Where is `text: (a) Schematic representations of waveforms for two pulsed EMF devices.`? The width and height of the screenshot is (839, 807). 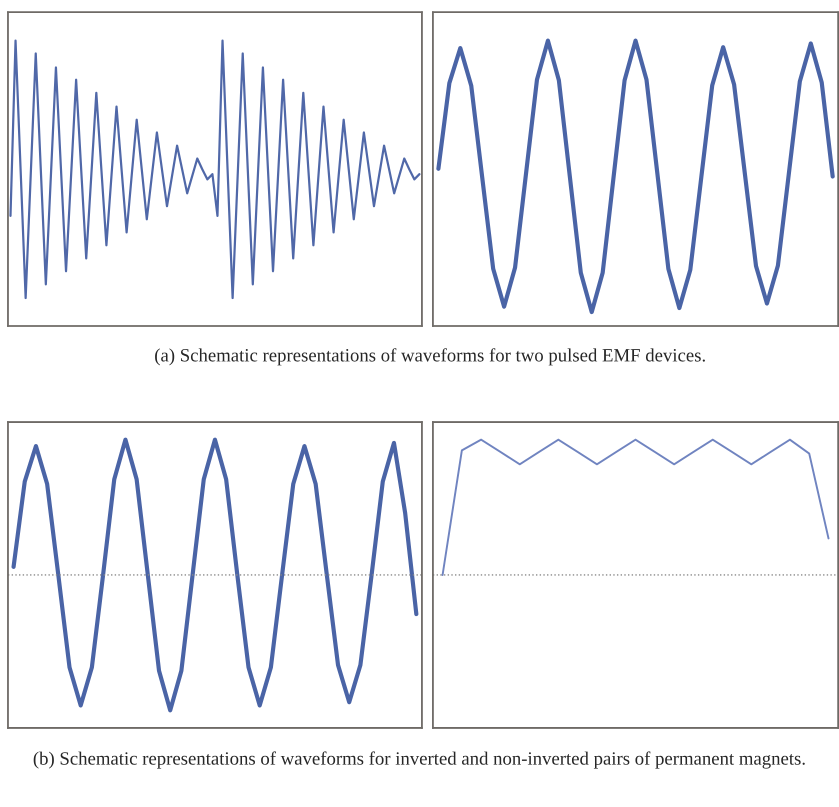 text: (a) Schematic representations of waveforms for two pulsed EMF devices. is located at coordinates (430, 357).